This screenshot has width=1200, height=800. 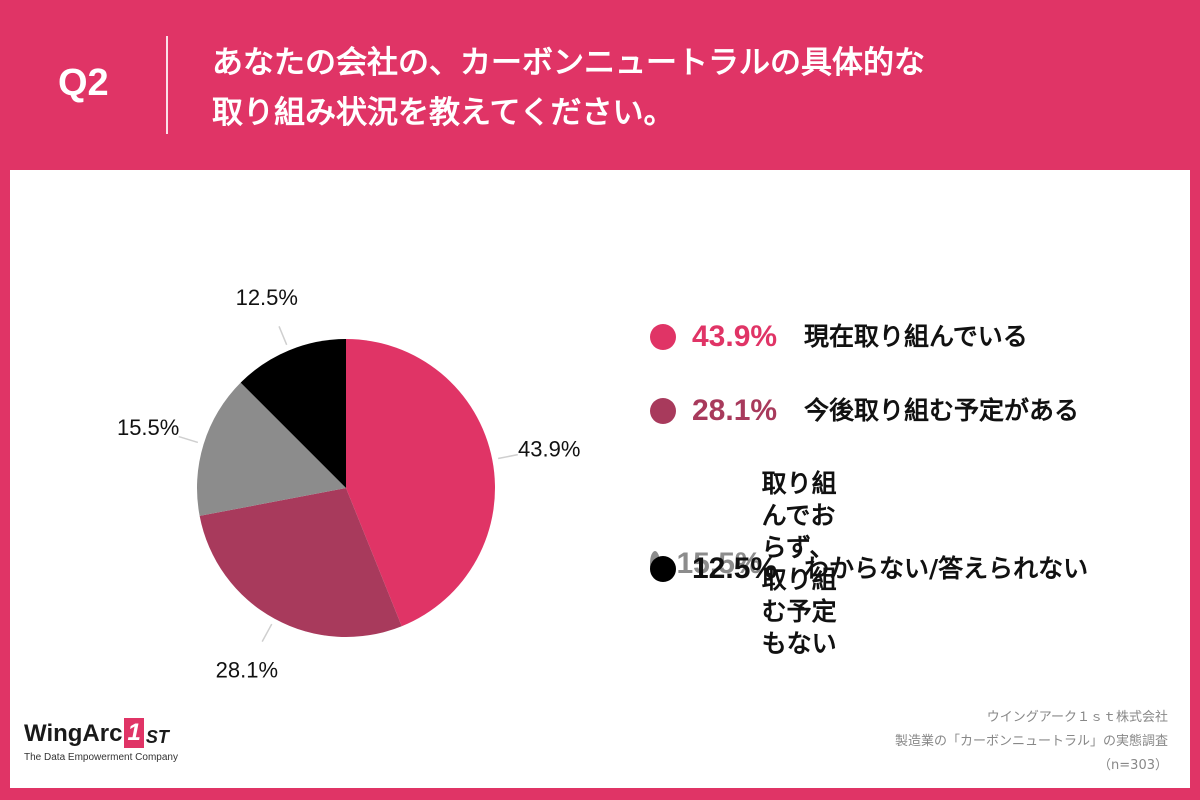 I want to click on legend-dot-planned, so click(x=663, y=411).